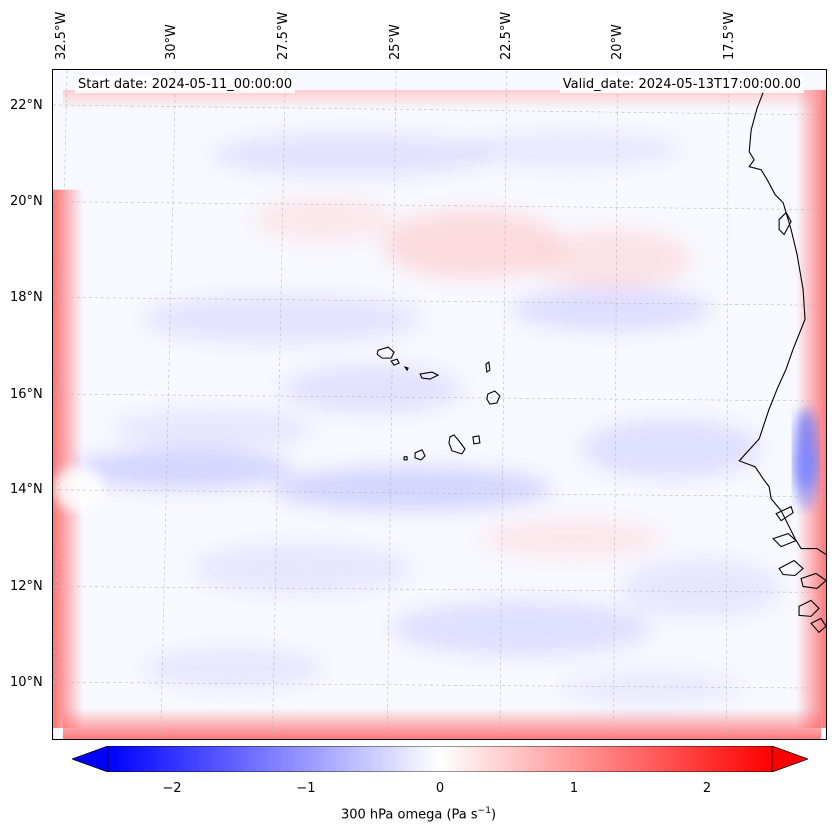 This screenshot has height=839, width=837. I want to click on lat-label-16n: 16°N, so click(26, 394).